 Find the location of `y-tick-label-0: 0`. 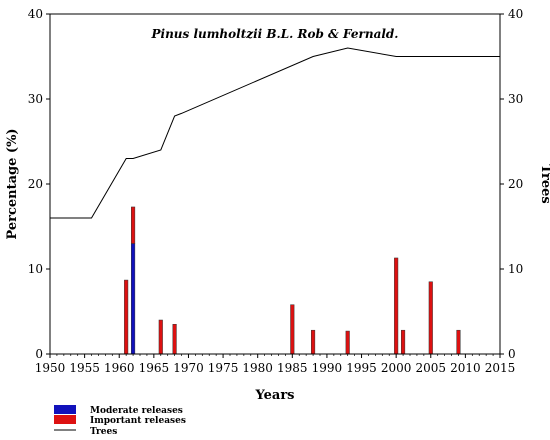

y-tick-label-0: 0 is located at coordinates (39, 354).